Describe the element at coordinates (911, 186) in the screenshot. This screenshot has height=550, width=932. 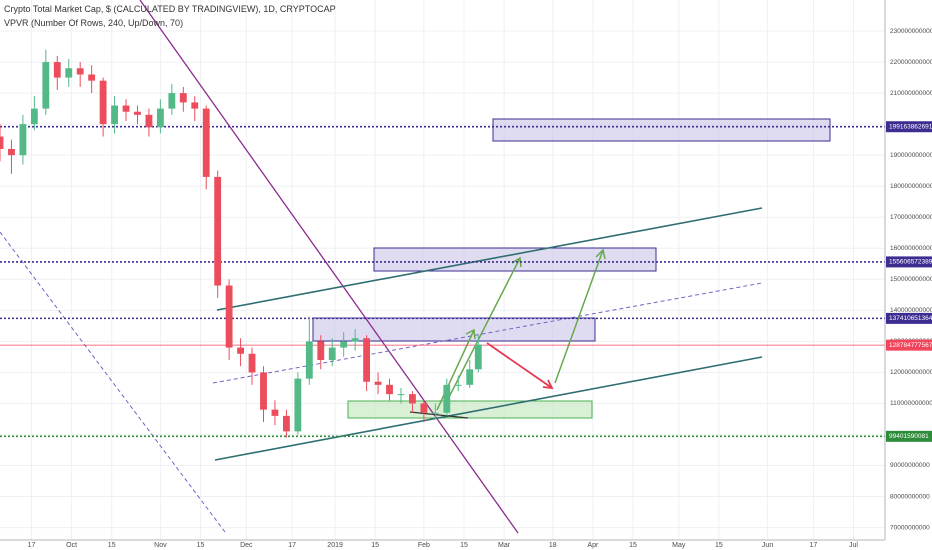
I see `y-tick-label: 180000000000` at that location.